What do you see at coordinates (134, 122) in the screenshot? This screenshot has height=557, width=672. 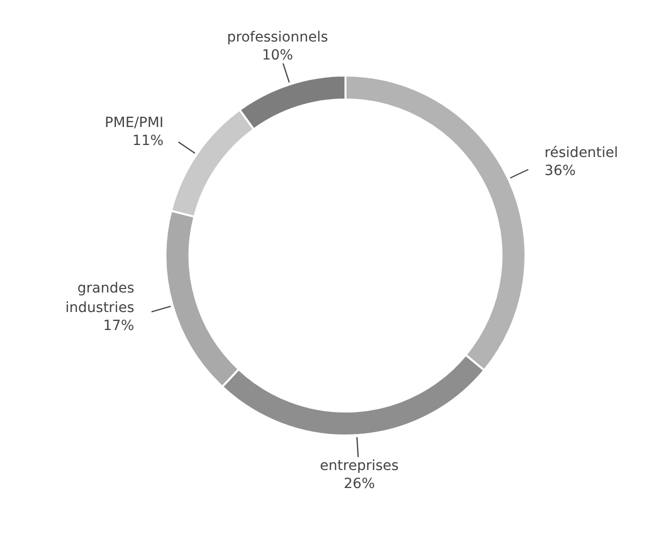 I see `slice-label: PME/PMI` at bounding box center [134, 122].